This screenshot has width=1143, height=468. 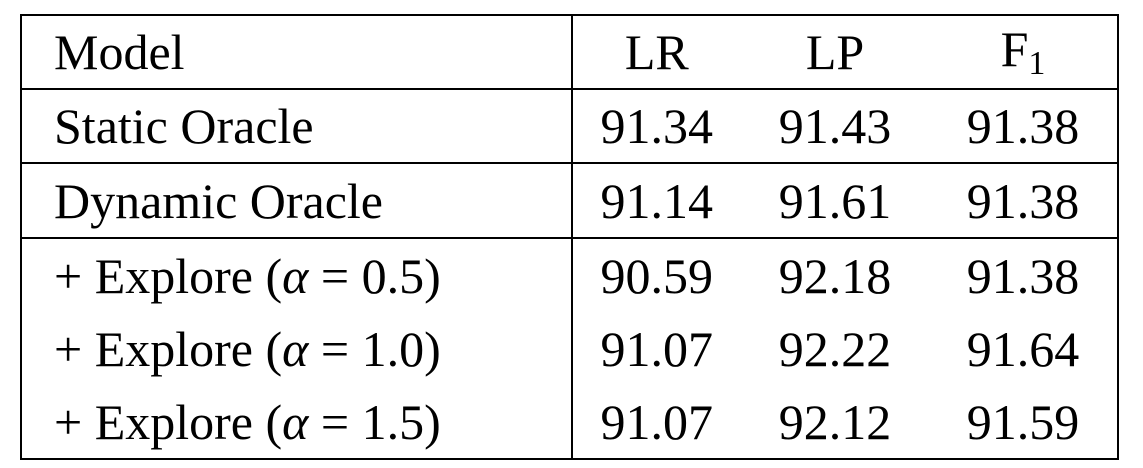 What do you see at coordinates (1023, 421) in the screenshot?
I see `f1-value: 91.59` at bounding box center [1023, 421].